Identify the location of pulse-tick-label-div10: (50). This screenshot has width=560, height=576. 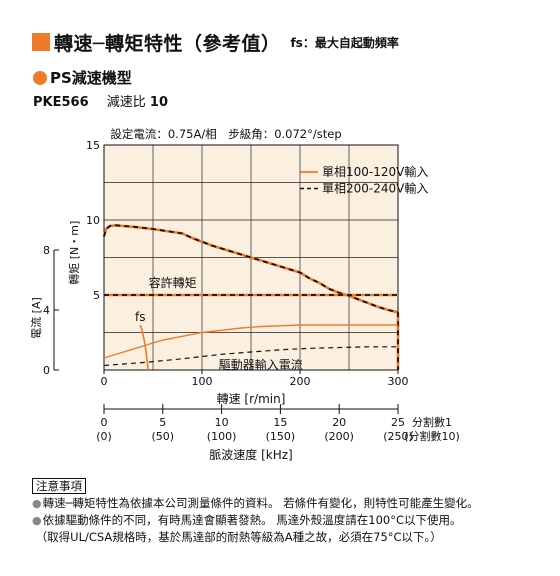
(163, 436).